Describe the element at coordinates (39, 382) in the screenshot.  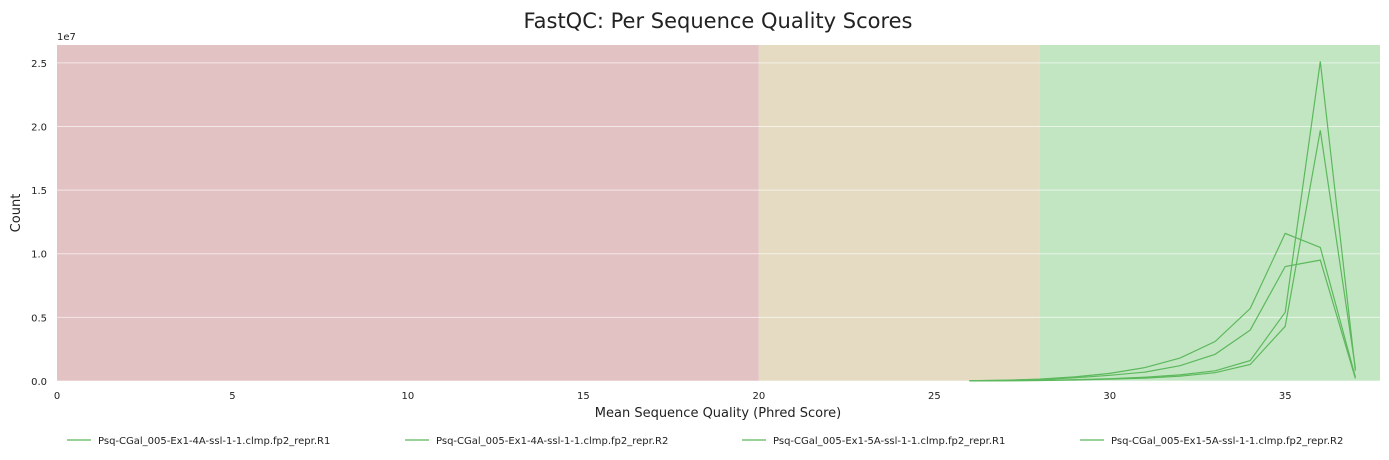
I see `y-tick-label: 0.0` at that location.